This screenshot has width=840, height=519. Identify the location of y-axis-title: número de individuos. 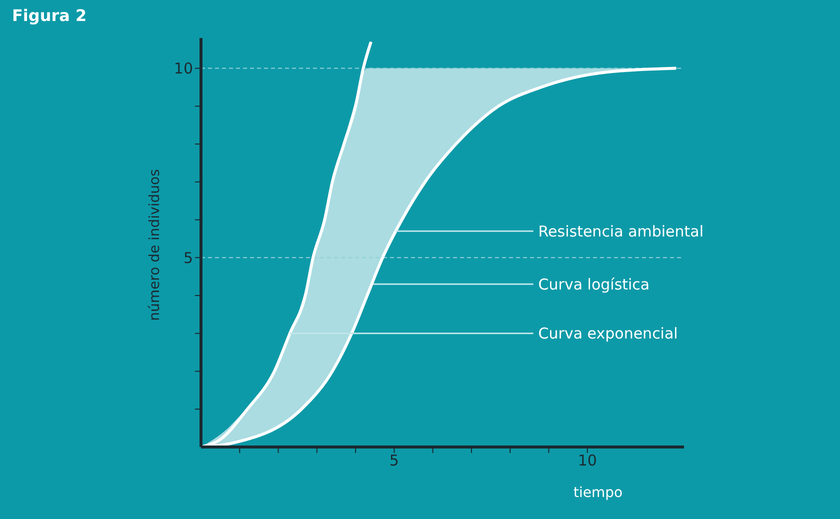
(155, 245).